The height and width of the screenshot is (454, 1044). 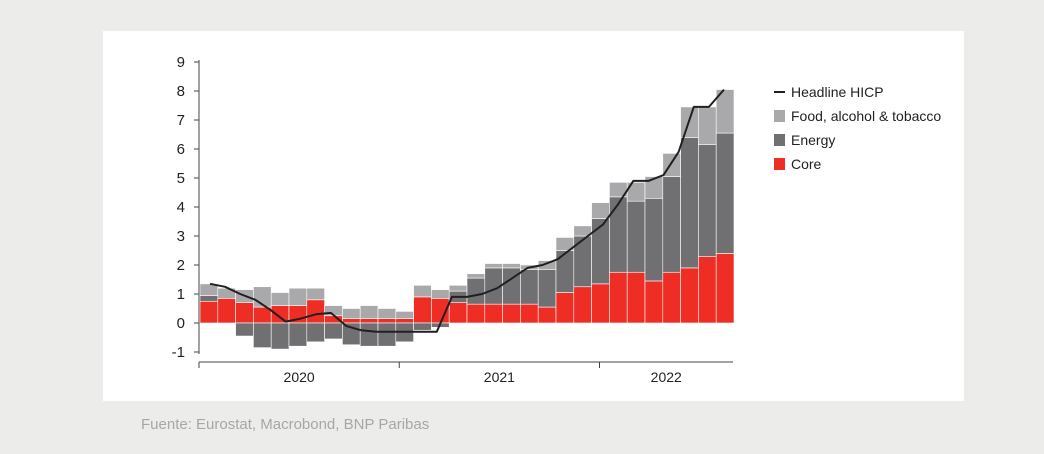 What do you see at coordinates (299, 377) in the screenshot?
I see `x-year-label-2020: 2020` at bounding box center [299, 377].